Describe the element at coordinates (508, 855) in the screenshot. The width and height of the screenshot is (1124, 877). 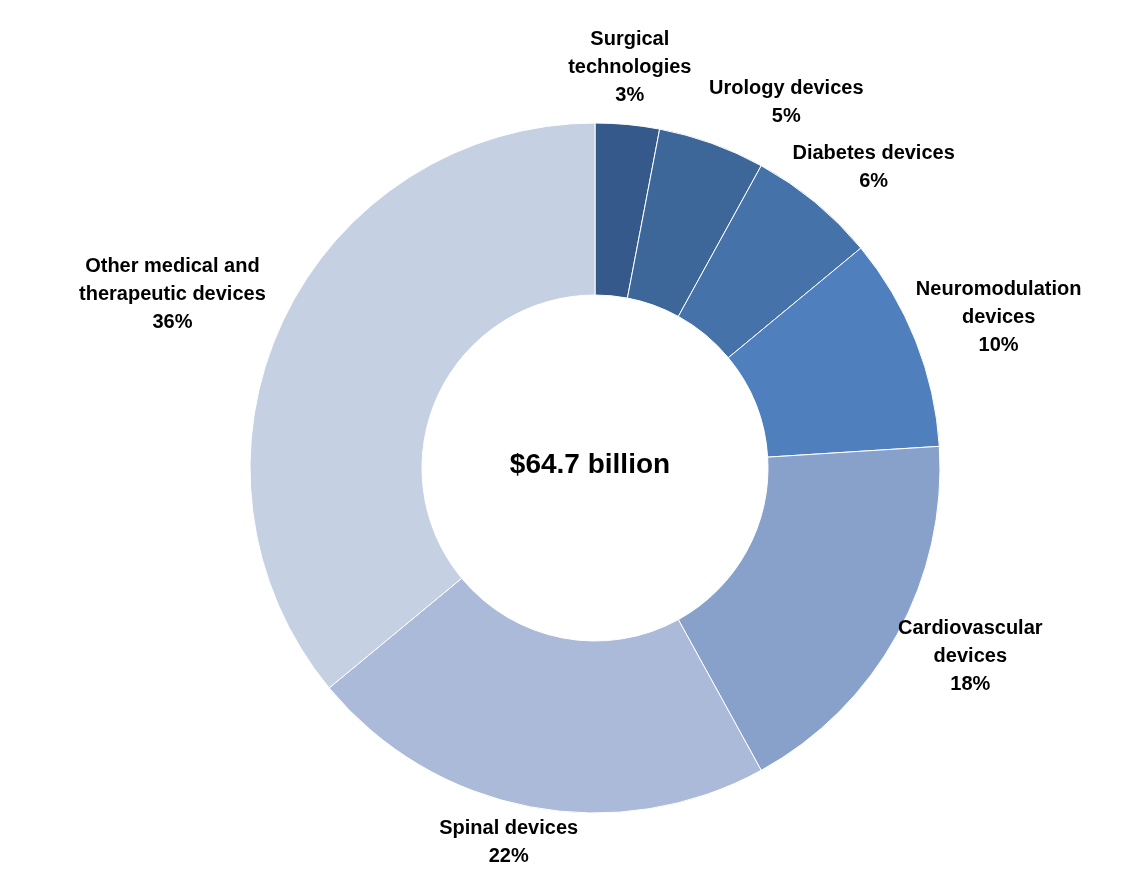
I see `data-label: 22%` at that location.